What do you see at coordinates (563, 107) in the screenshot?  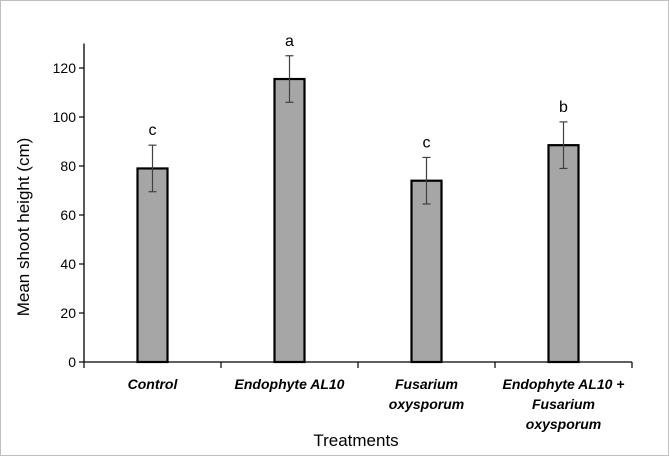 I see `significance-letter: b` at bounding box center [563, 107].